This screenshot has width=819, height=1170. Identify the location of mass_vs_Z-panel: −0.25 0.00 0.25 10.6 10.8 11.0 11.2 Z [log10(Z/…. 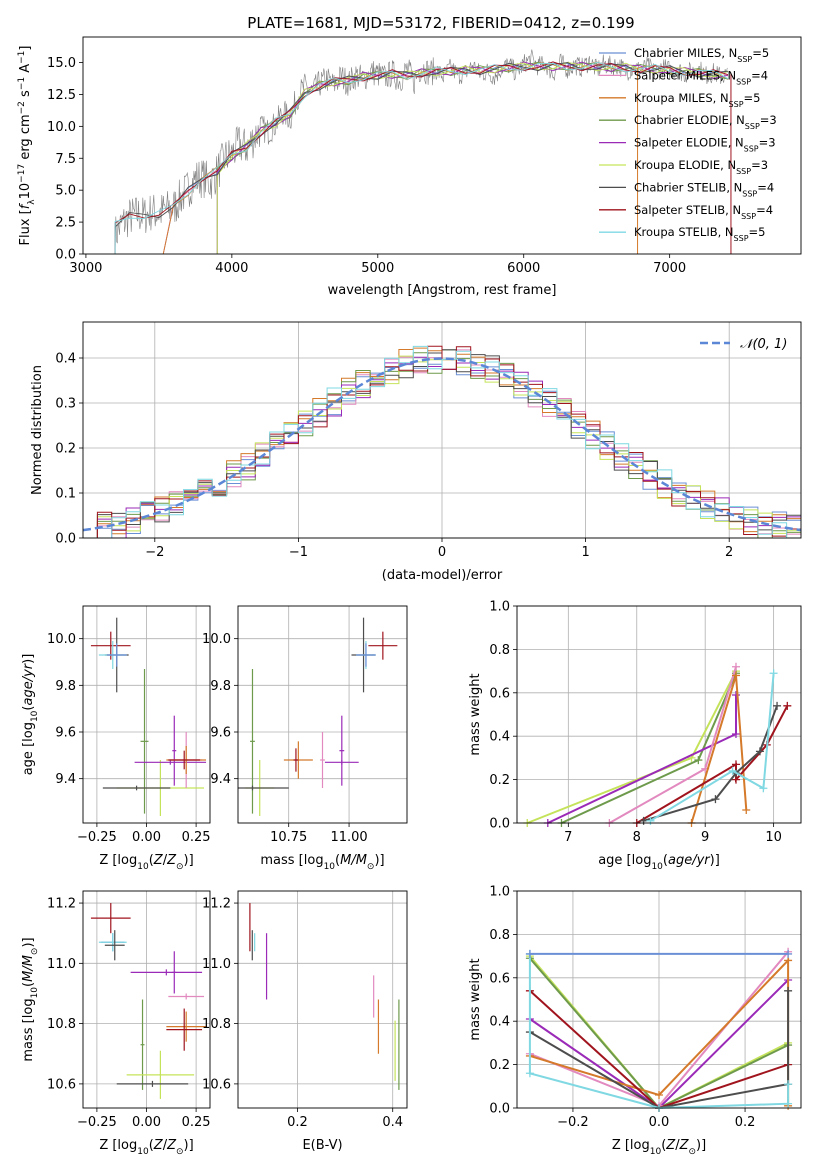
(116, 1023).